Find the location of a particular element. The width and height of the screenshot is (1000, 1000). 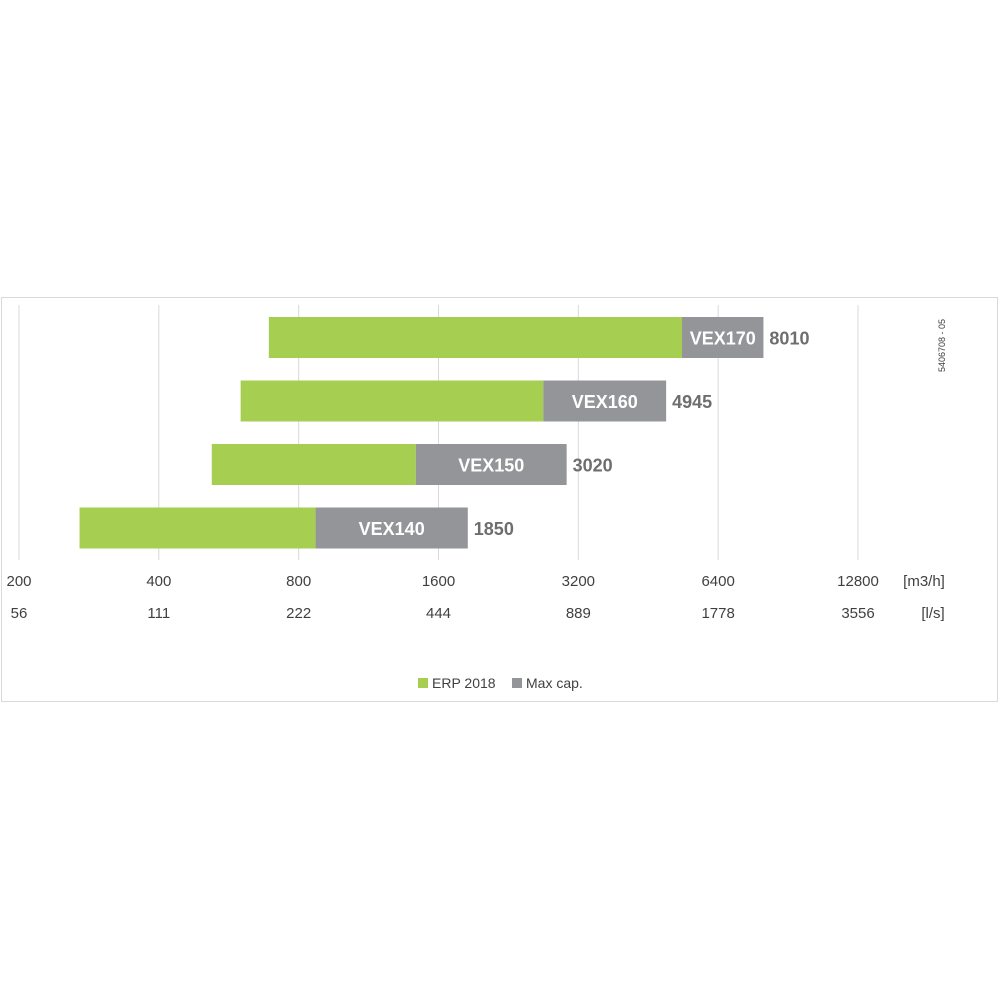

x-tick-label-m3h: 1600 is located at coordinates (438, 581).